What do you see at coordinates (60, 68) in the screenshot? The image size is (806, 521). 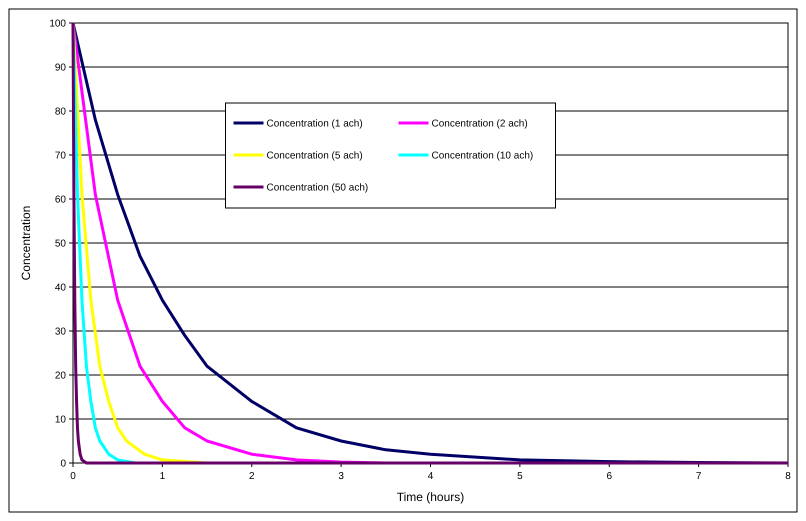 I see `y-tick-label: 90` at bounding box center [60, 68].